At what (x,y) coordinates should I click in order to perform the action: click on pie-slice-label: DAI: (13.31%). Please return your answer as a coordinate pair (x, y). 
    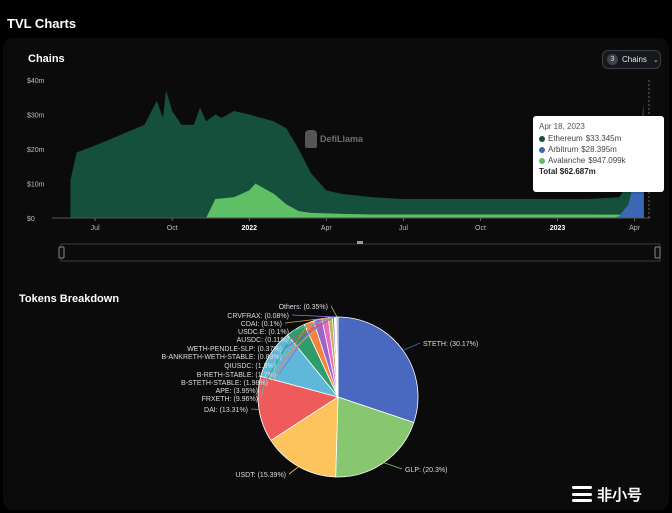
    Looking at the image, I should click on (226, 410).